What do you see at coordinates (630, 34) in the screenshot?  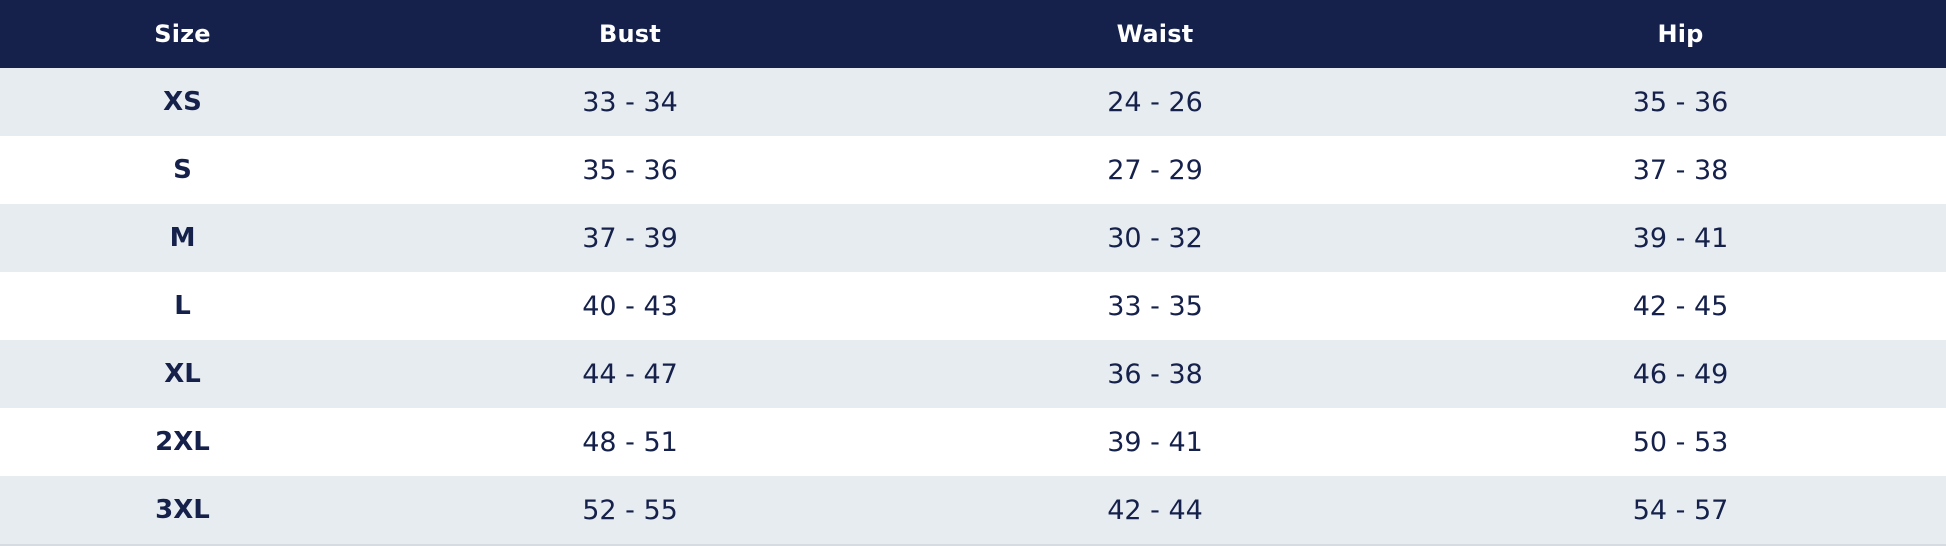 I see `column-header-bust: Bust` at bounding box center [630, 34].